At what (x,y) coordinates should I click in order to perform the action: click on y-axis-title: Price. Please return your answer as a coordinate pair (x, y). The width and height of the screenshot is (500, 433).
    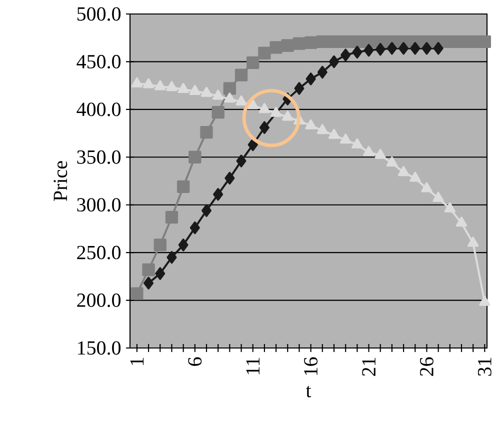
    Looking at the image, I should click on (61, 181).